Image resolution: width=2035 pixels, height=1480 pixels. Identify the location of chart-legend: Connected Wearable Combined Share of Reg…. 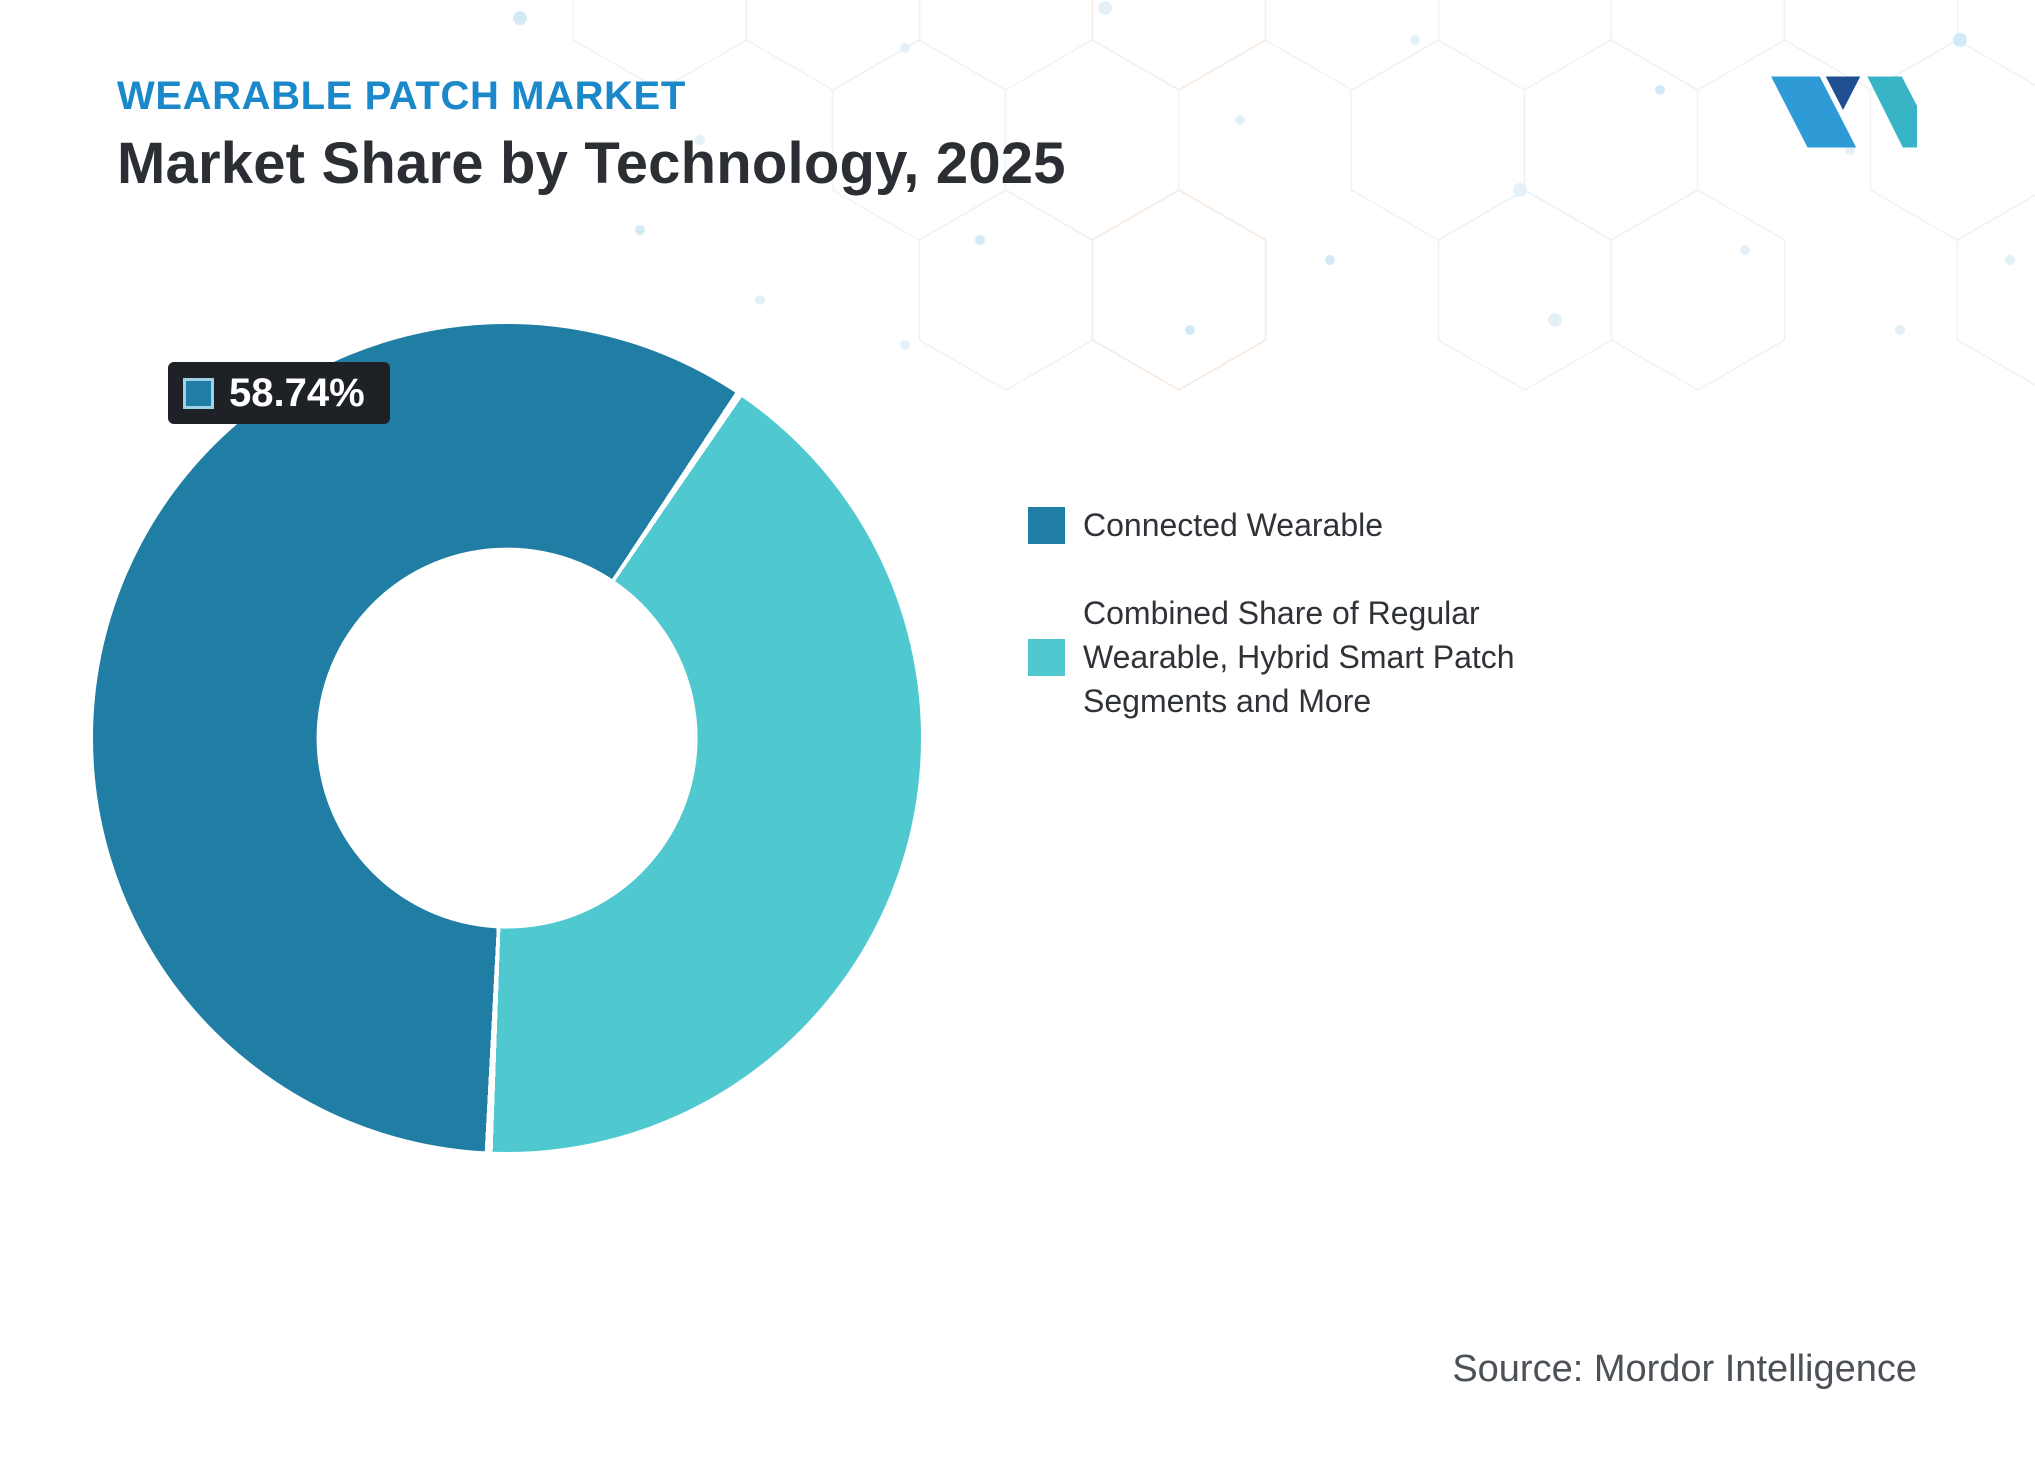
(1289, 613).